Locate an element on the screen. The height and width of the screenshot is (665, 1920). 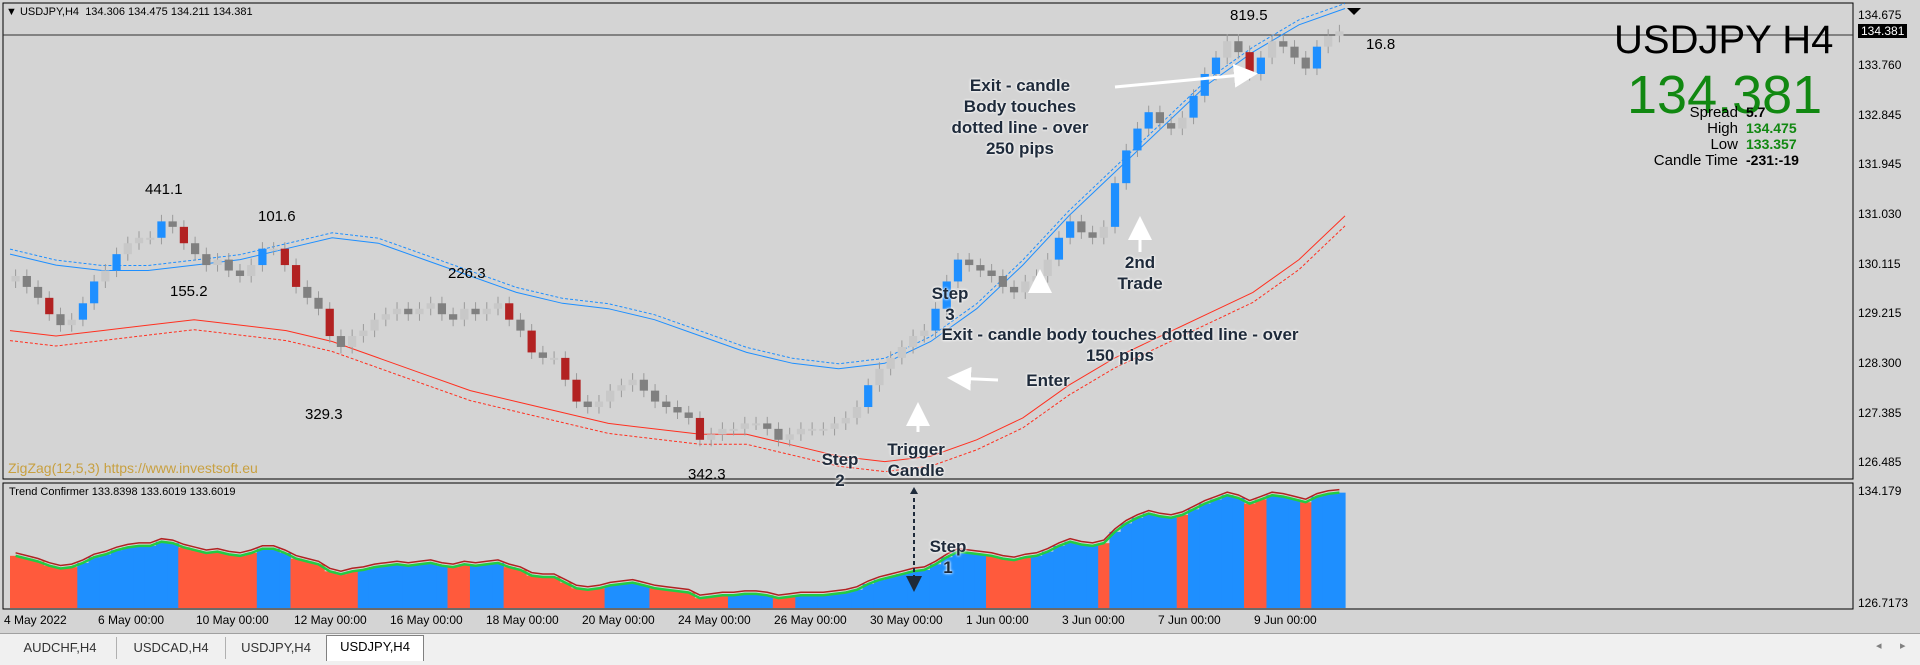
low-label: Low is located at coordinates (1724, 144).